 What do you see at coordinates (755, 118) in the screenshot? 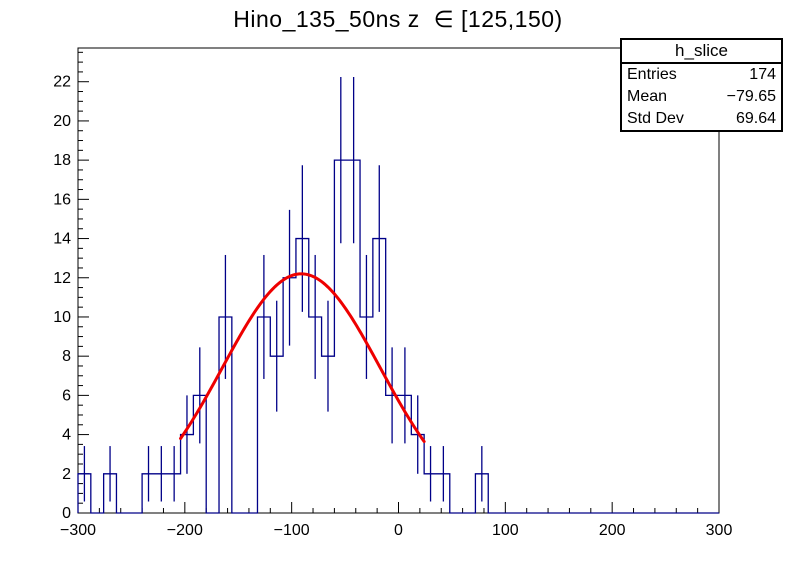
I see `stats-row-value: 69.64` at bounding box center [755, 118].